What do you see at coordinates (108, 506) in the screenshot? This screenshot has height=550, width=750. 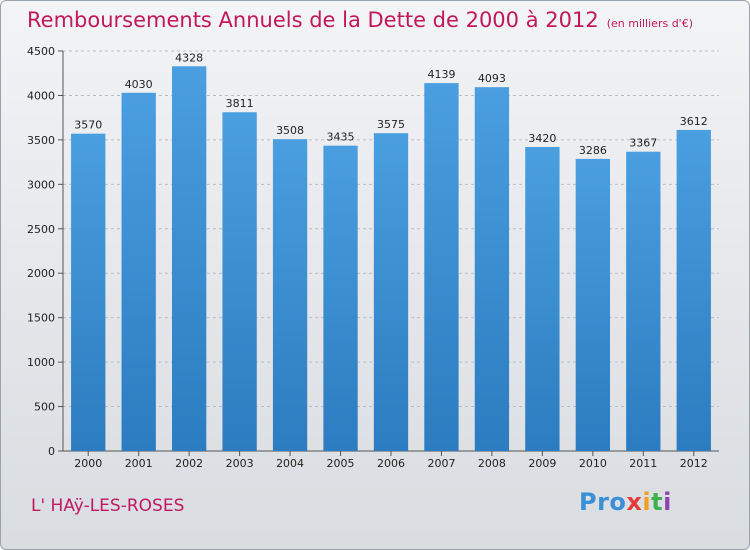 I see `place-name: L' HAÿ-LES-ROSES` at bounding box center [108, 506].